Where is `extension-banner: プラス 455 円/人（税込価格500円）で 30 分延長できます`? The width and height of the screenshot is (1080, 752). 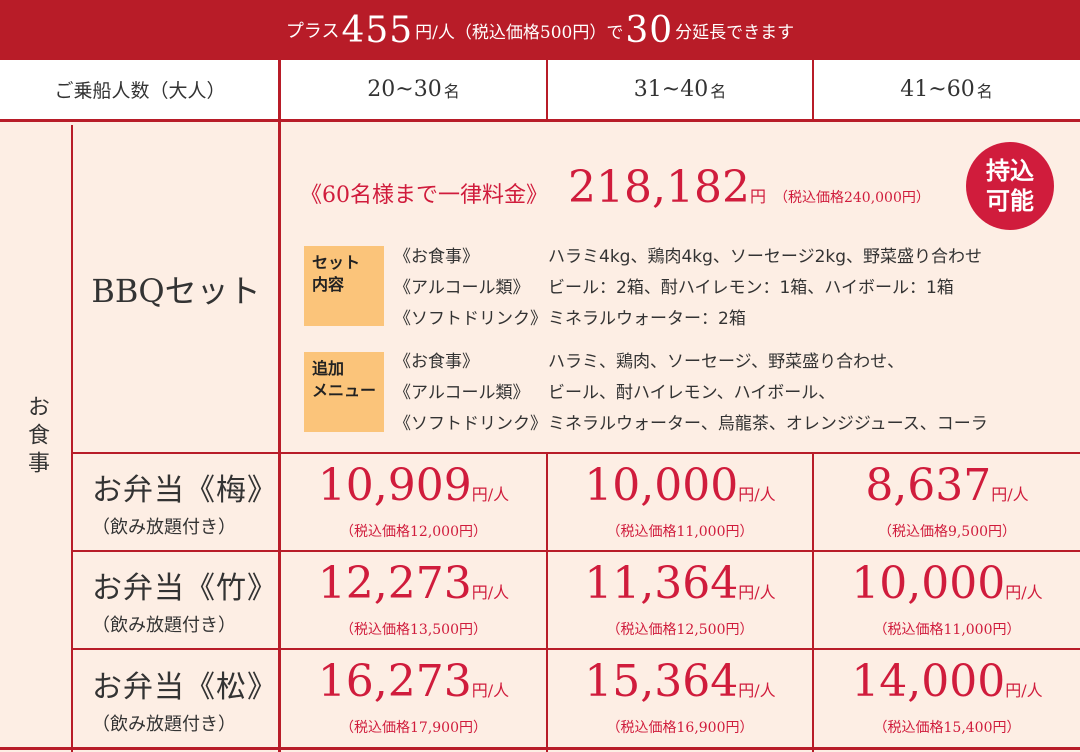
extension-banner: プラス 455 円/人（税込価格500円）で 30 分延長できます is located at coordinates (540, 30).